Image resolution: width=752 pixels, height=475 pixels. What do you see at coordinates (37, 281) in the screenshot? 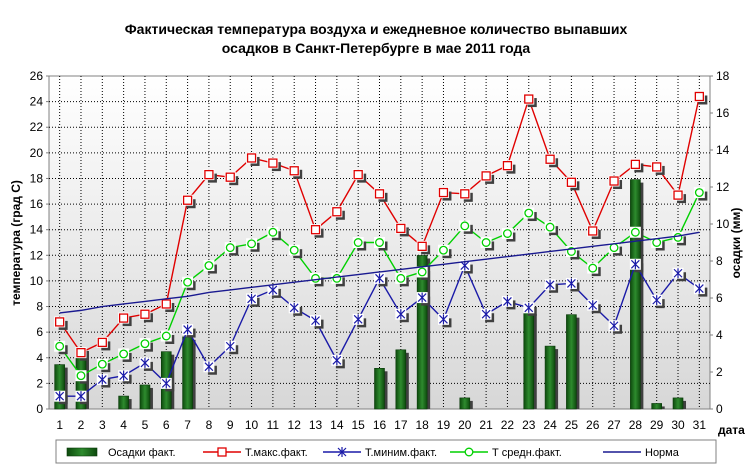
I see `y-left-tick-label: 10` at bounding box center [37, 281].